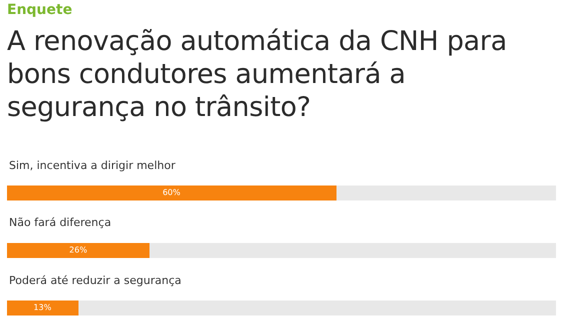  What do you see at coordinates (92, 165) in the screenshot?
I see `y-tick-label: Sim, incentiva a dirigir melhor` at bounding box center [92, 165].